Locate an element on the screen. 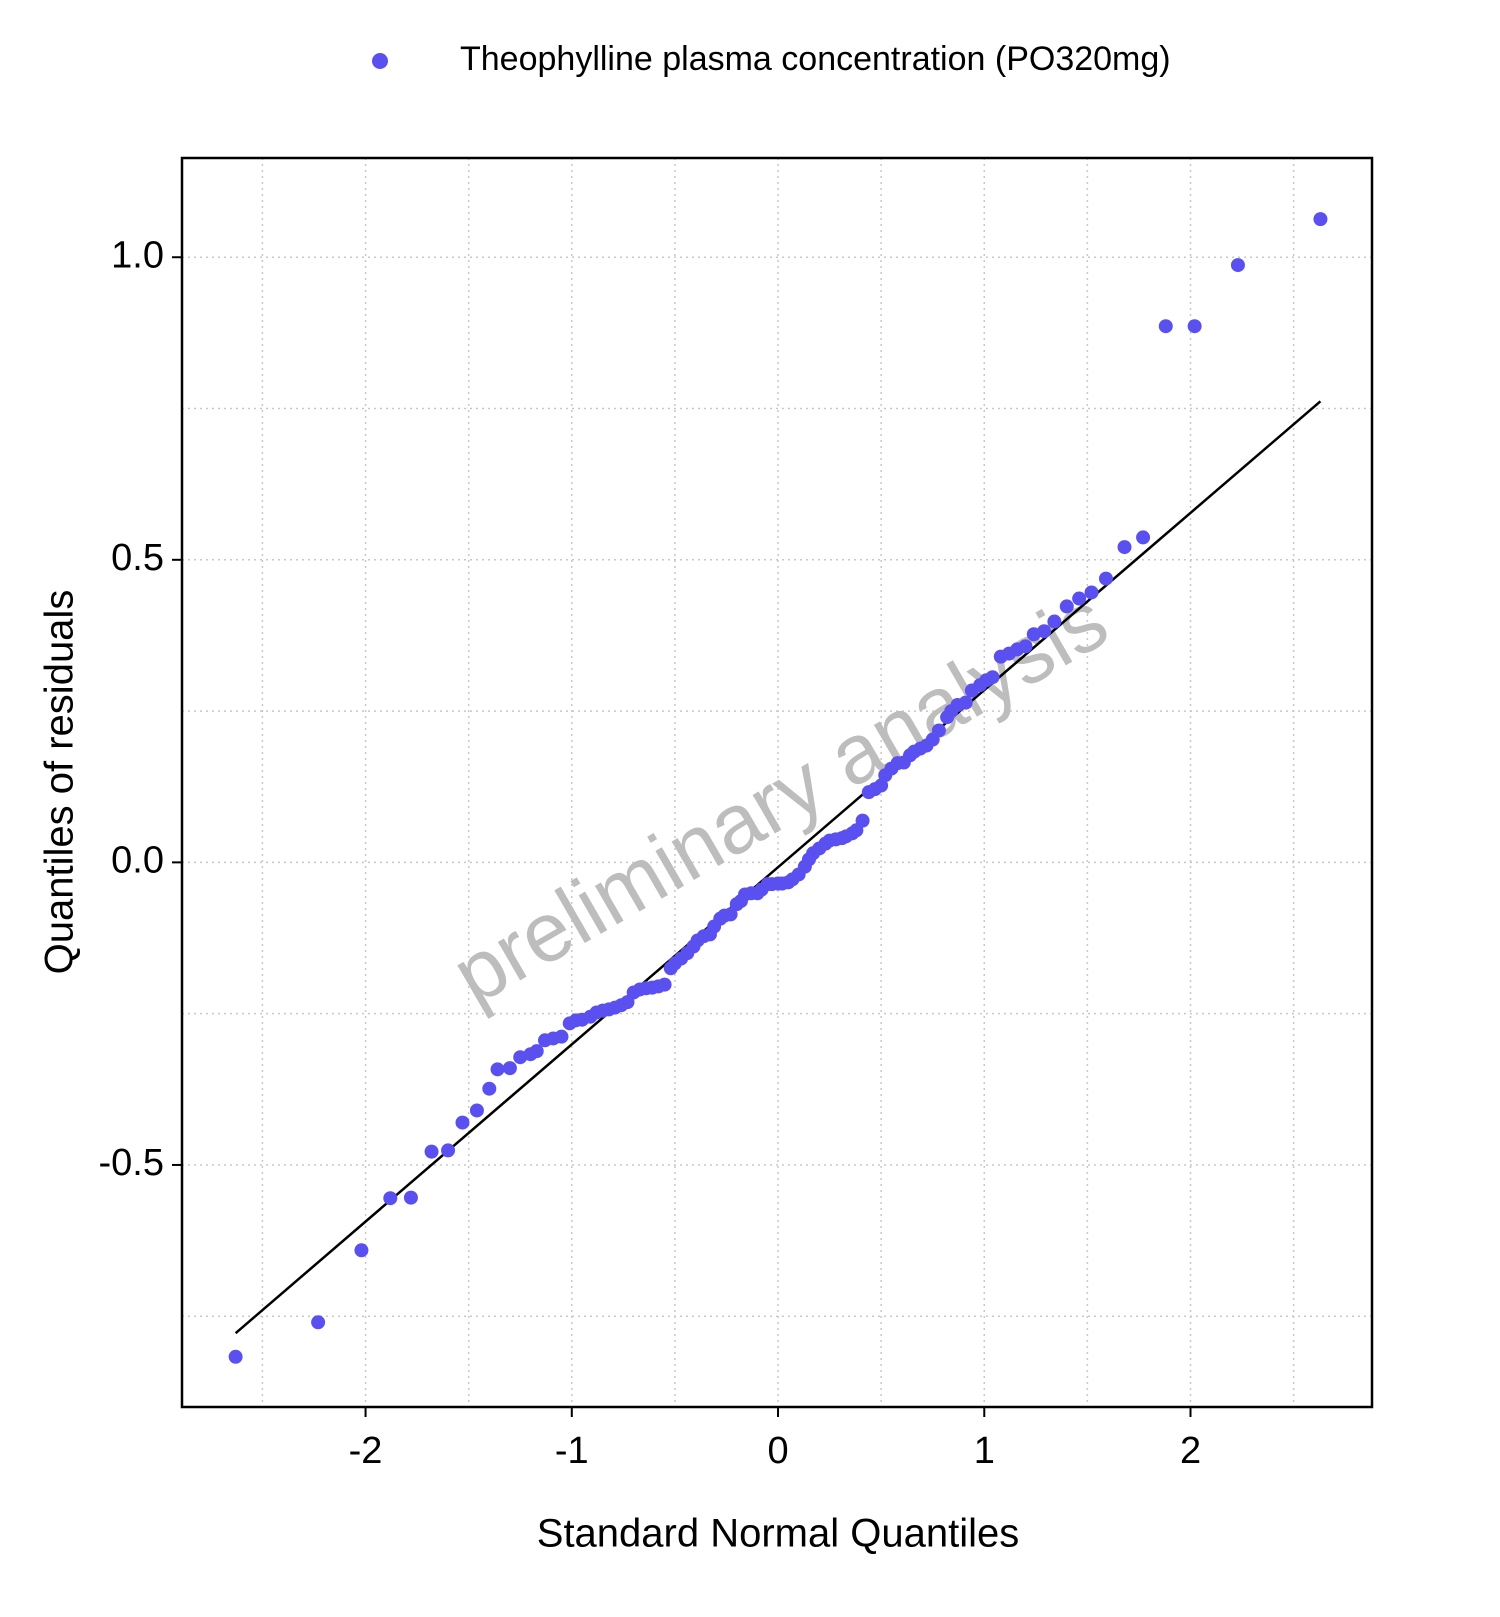 The width and height of the screenshot is (1500, 1617). x-tick-label: 1 is located at coordinates (984, 1451).